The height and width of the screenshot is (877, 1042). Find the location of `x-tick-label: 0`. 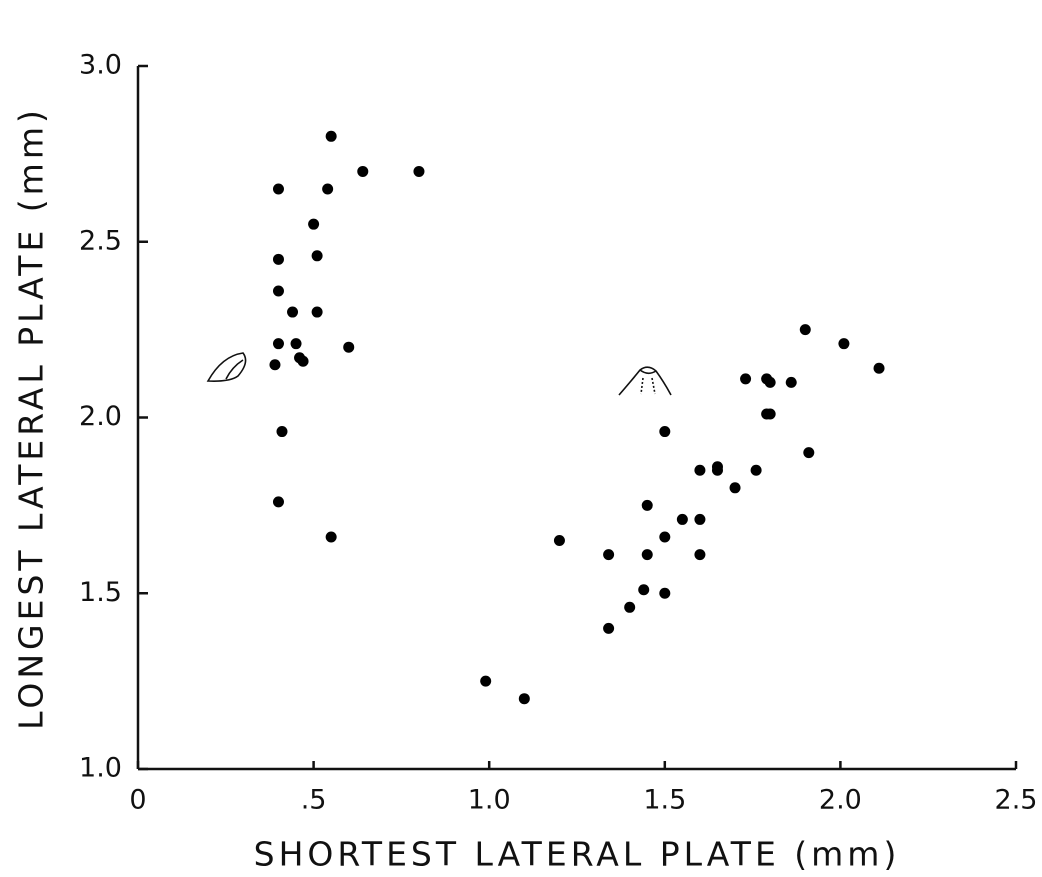

x-tick-label: 0 is located at coordinates (137, 800).